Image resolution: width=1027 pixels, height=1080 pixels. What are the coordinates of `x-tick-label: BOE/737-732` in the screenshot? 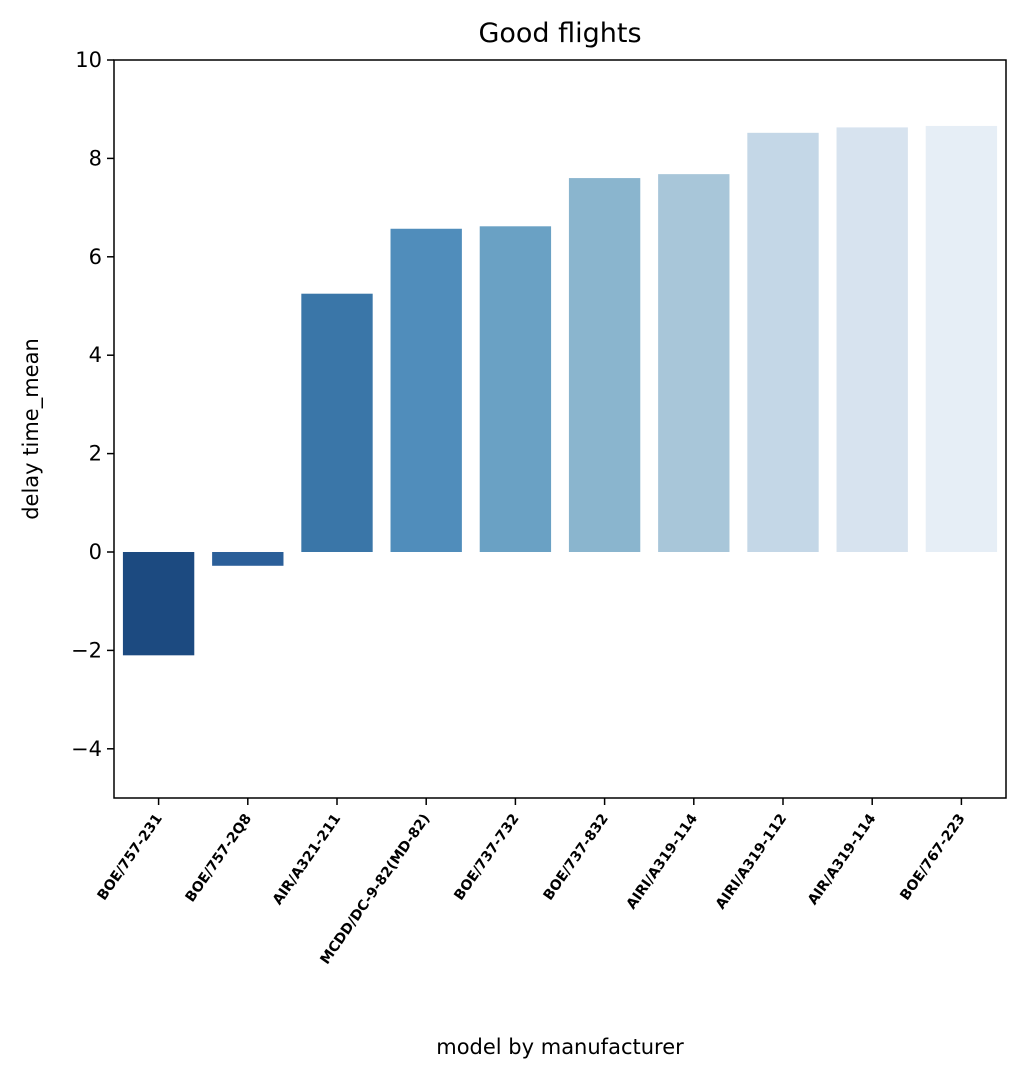 It's located at (486, 857).